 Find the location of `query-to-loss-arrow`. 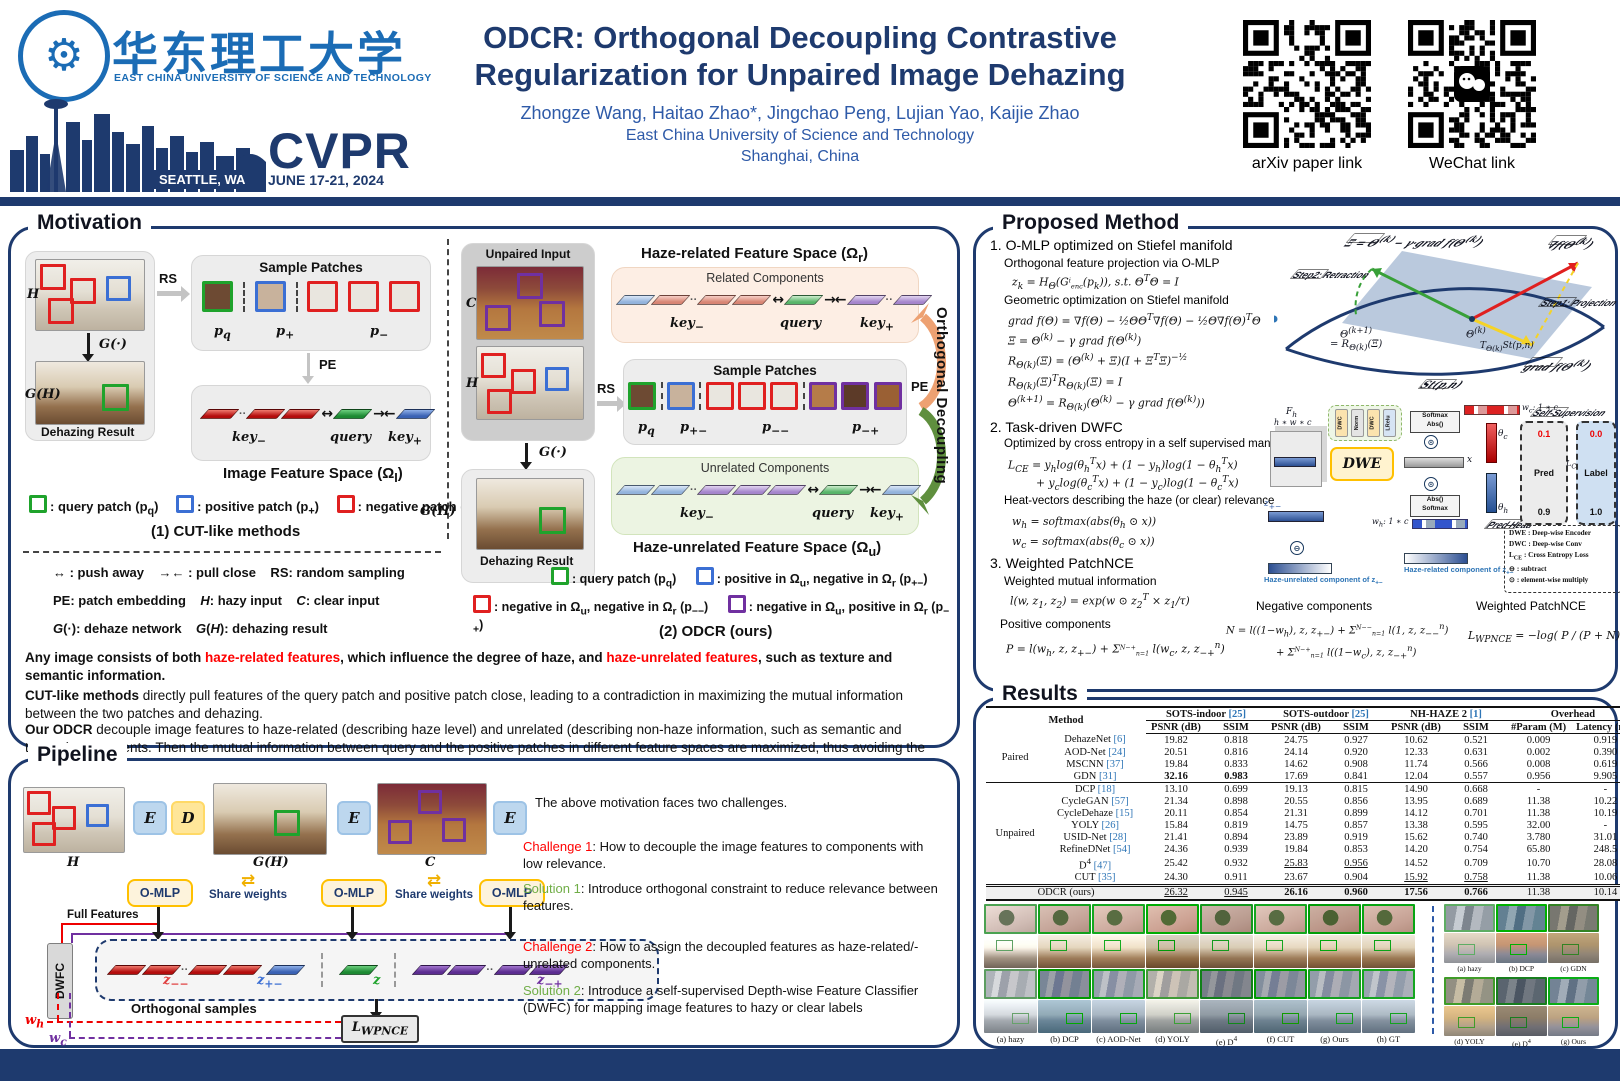

query-to-loss-arrow is located at coordinates (375, 1009).